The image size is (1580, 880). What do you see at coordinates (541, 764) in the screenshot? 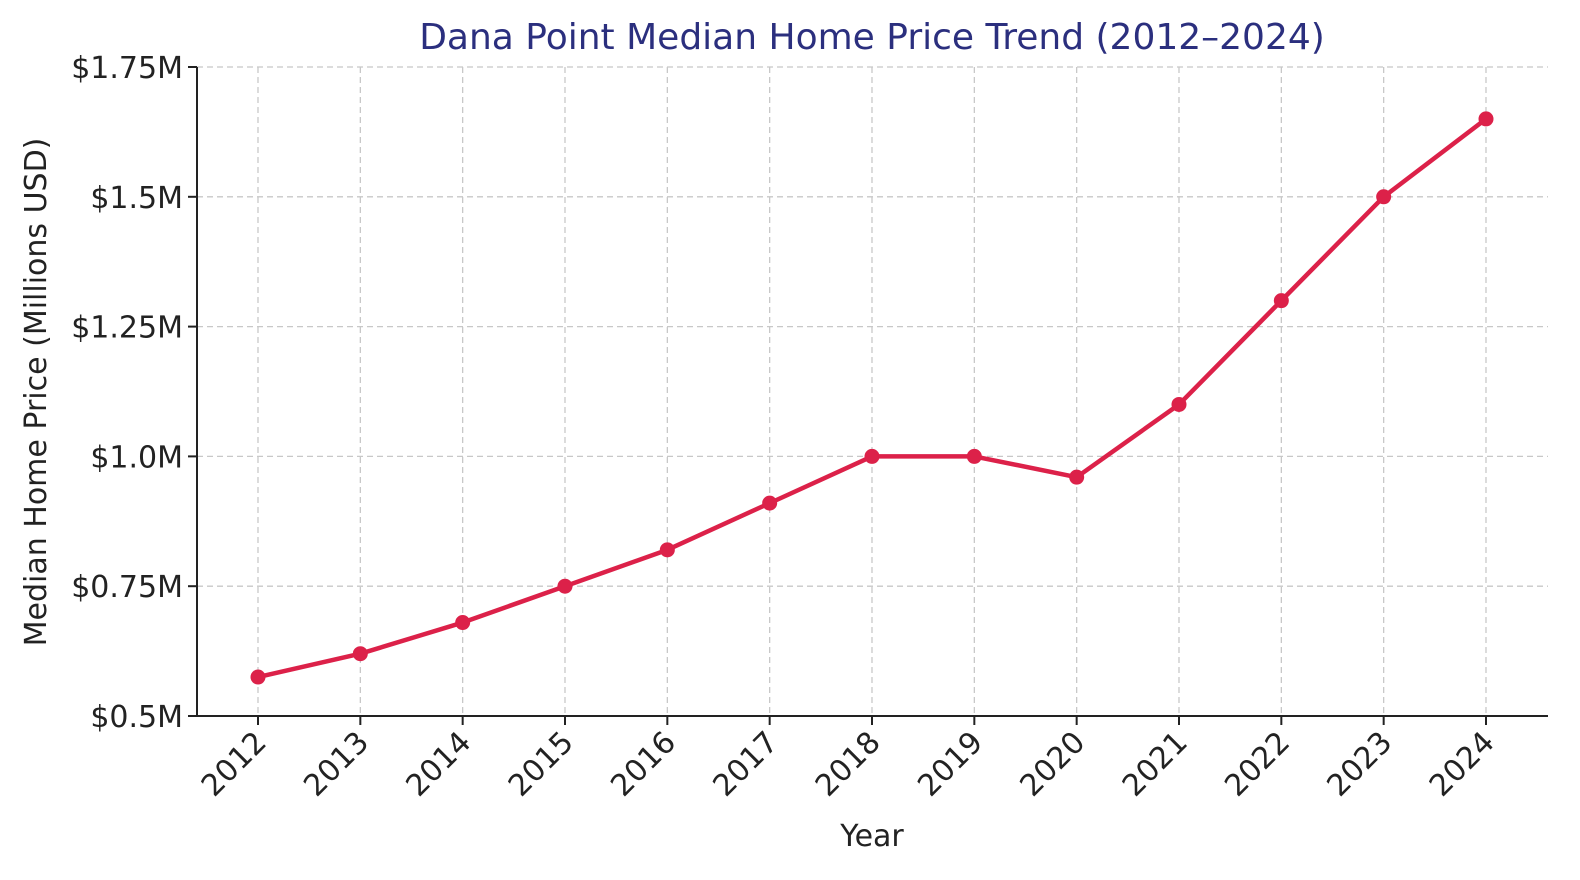
I see `x-tick-label: 2015` at bounding box center [541, 764].